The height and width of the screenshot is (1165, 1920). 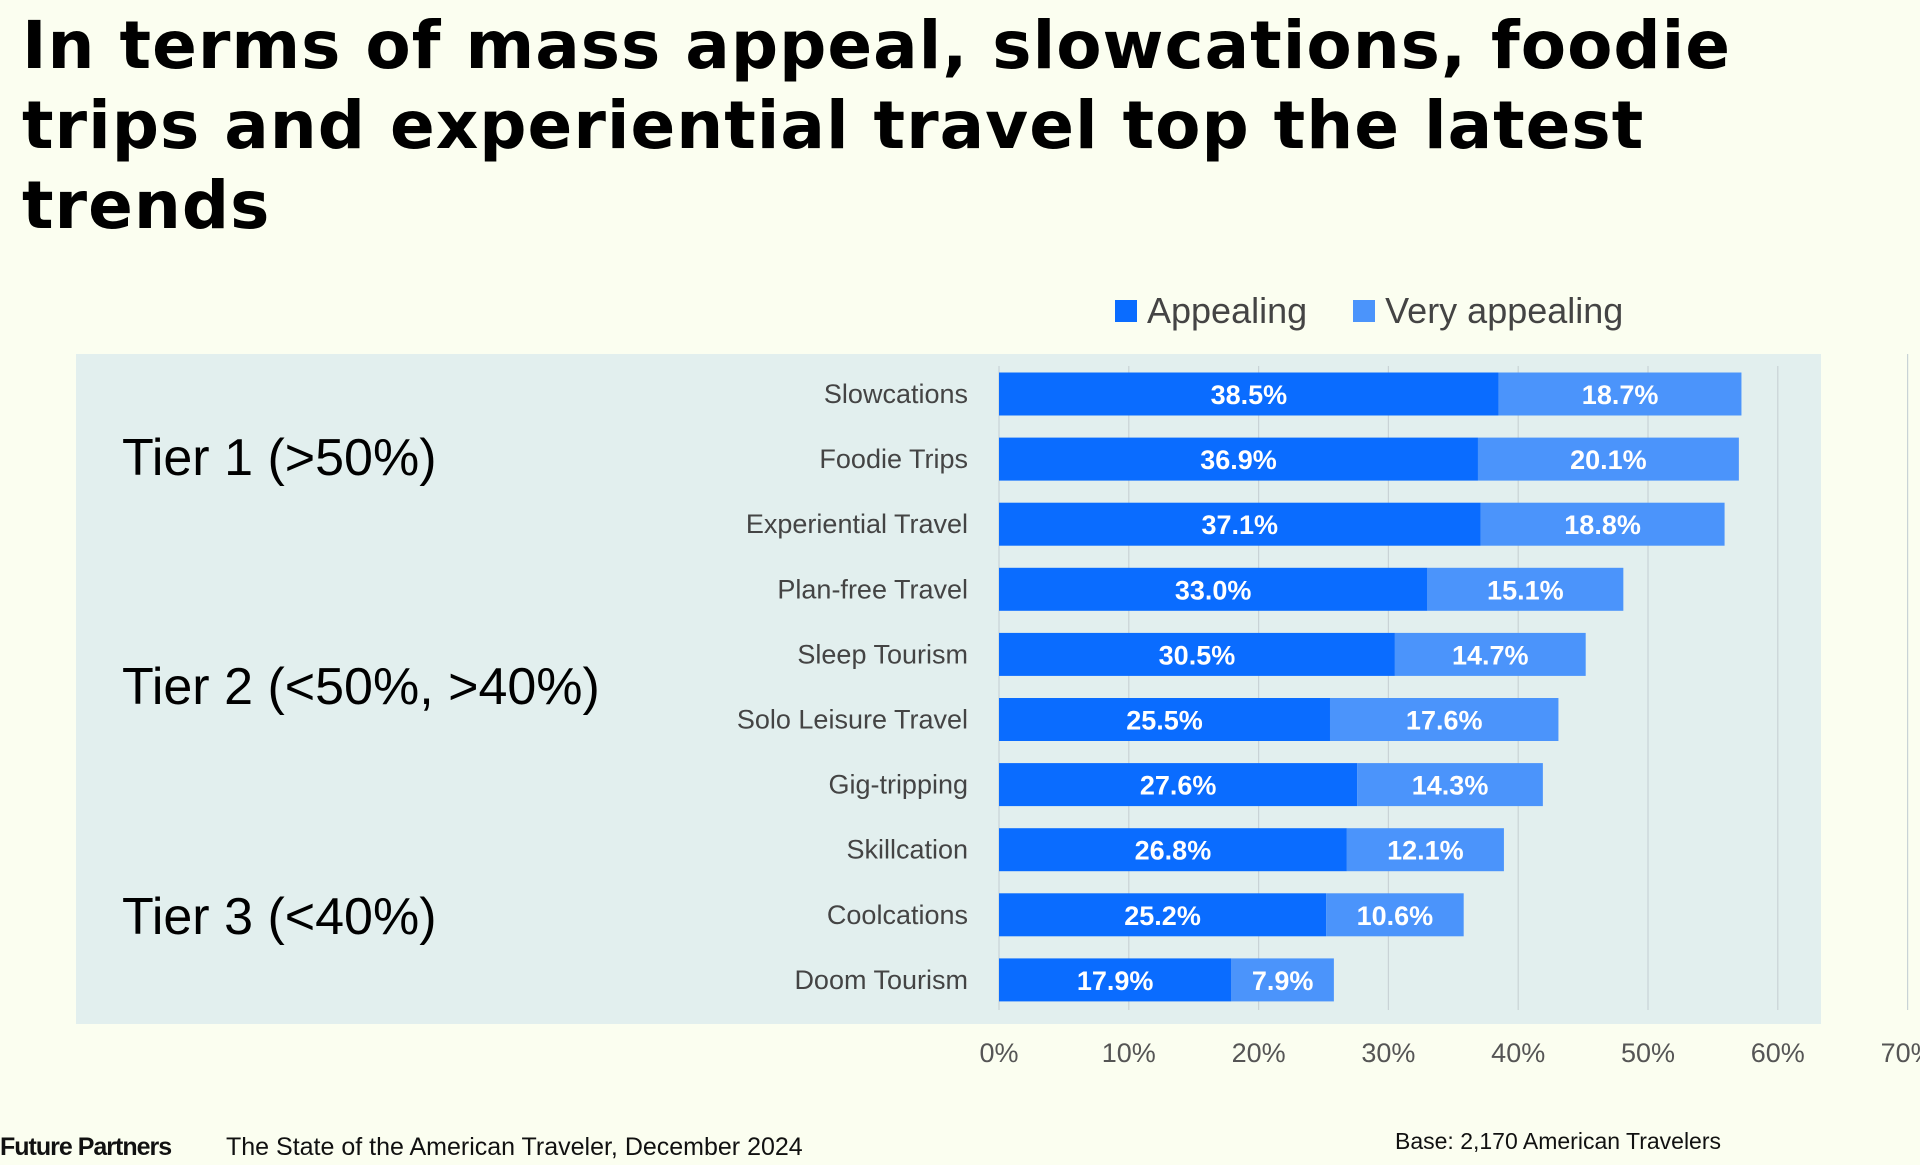 What do you see at coordinates (896, 394) in the screenshot?
I see `category-label: Slowcations` at bounding box center [896, 394].